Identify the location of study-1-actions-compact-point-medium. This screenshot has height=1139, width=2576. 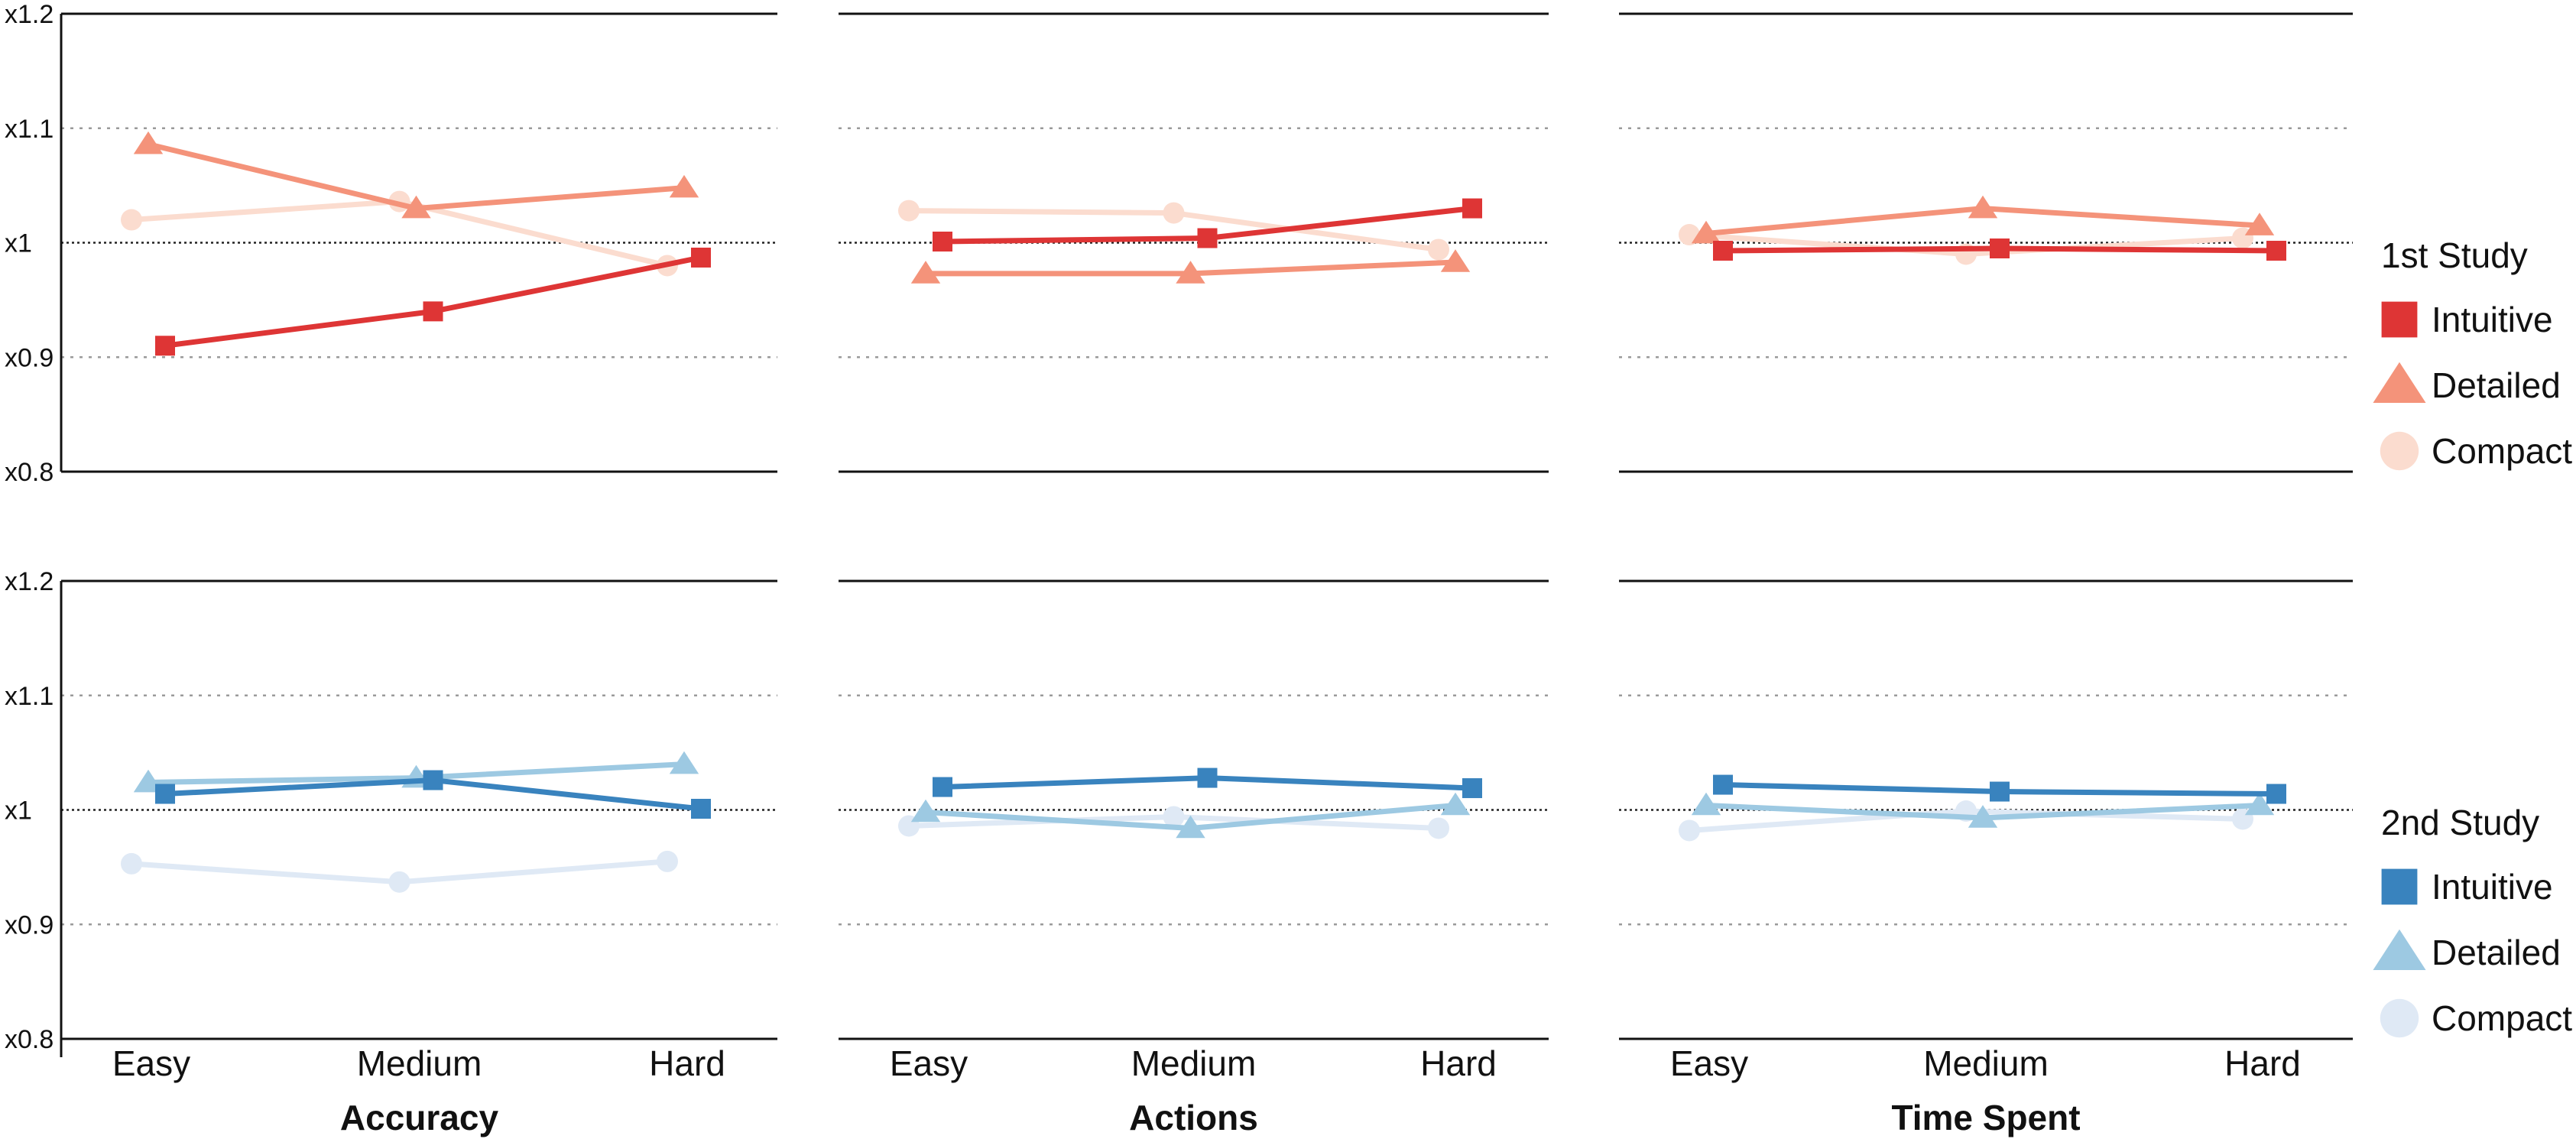
(1174, 213).